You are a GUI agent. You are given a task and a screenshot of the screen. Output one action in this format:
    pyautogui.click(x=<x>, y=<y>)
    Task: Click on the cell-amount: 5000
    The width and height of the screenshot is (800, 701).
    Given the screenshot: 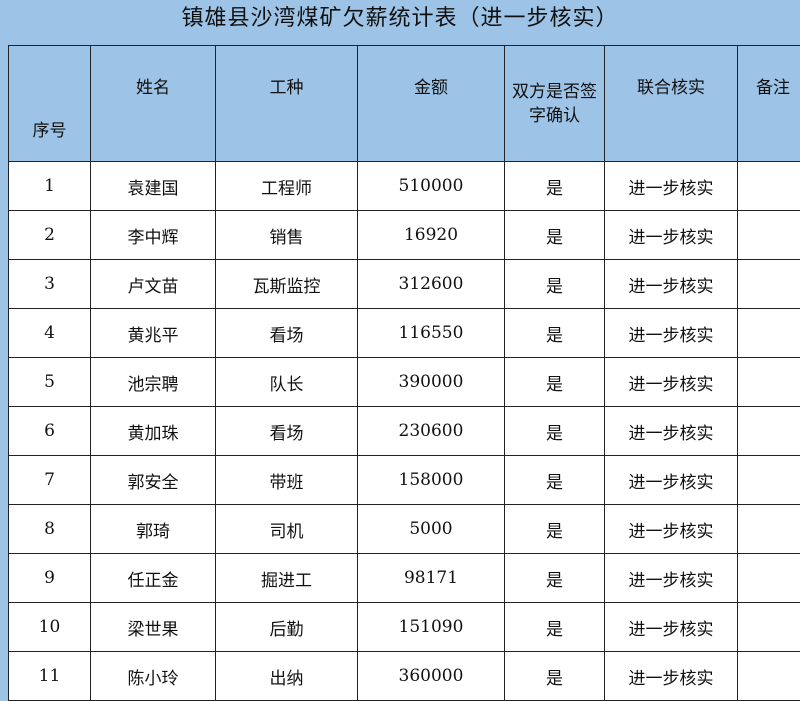 What is the action you would take?
    pyautogui.click(x=431, y=529)
    